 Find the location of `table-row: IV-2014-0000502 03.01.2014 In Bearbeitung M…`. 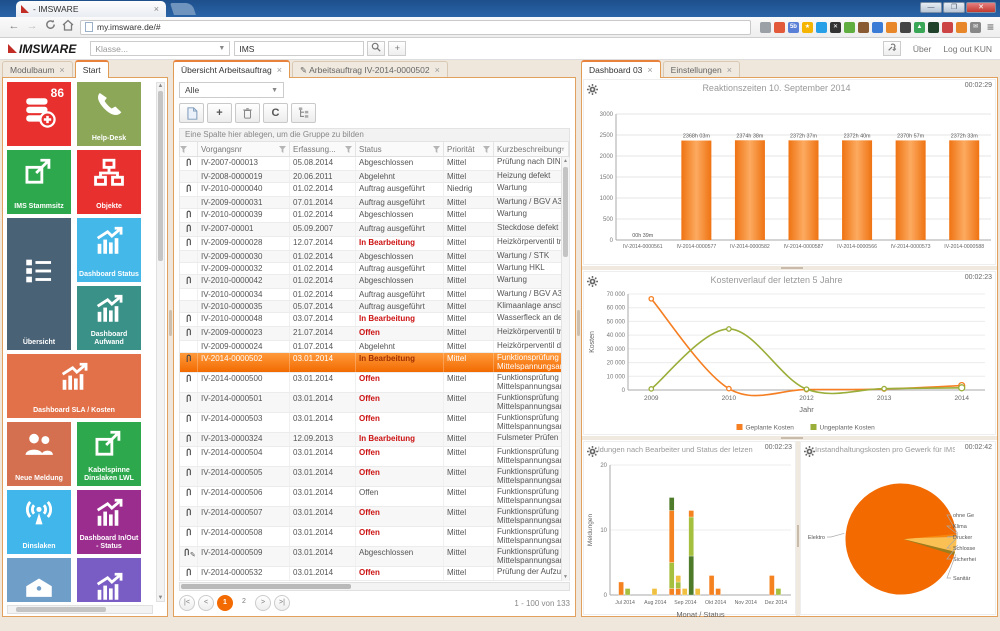

table-row: IV-2014-0000502 03.01.2014 In Bearbeitung M… is located at coordinates (374, 363).